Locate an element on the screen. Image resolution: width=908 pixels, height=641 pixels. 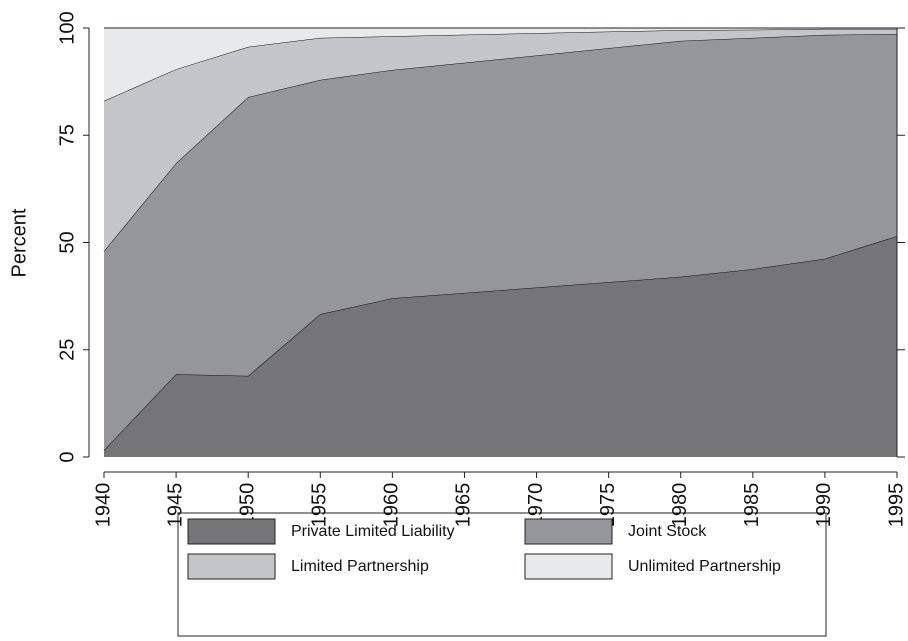
x-tick-label: 1975 is located at coordinates (608, 505).